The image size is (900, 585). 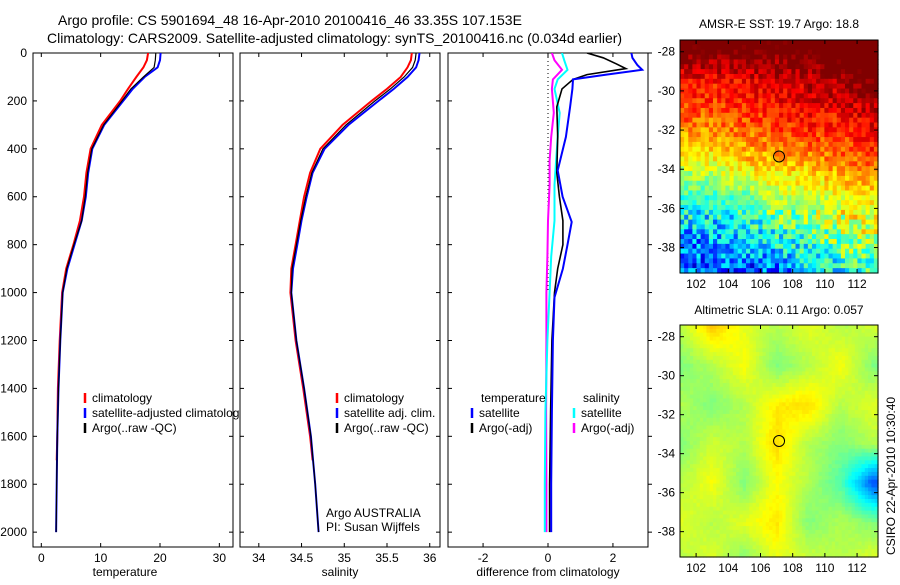 I want to click on x-tick-label: 35, so click(x=345, y=558).